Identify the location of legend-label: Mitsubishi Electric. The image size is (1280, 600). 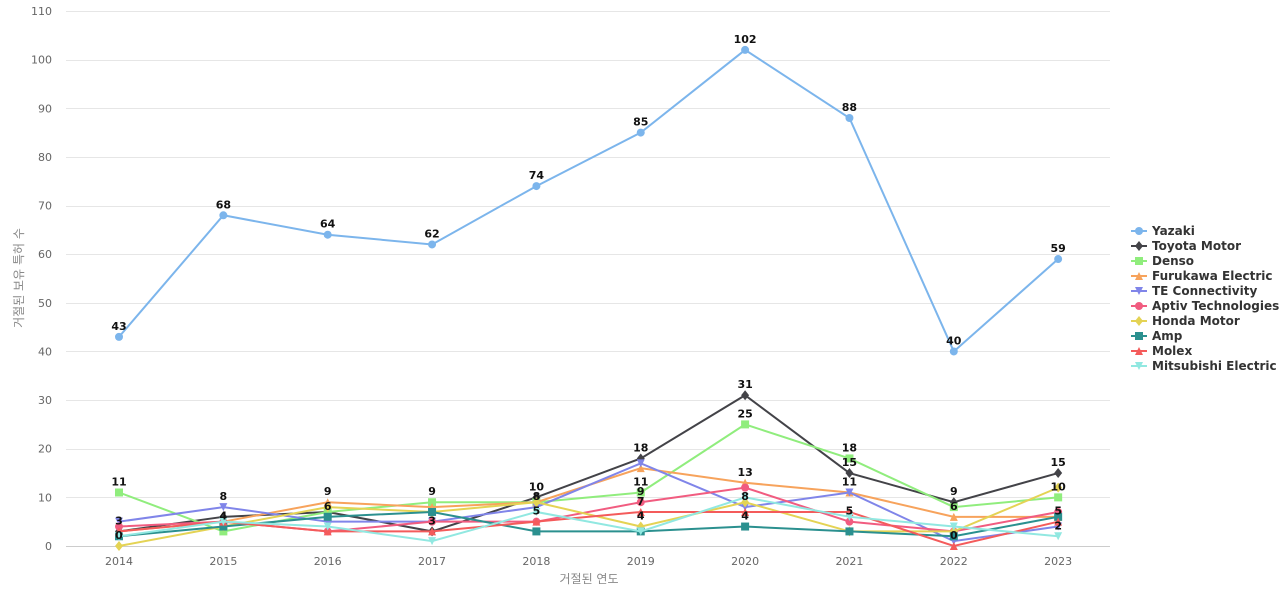
(1214, 366).